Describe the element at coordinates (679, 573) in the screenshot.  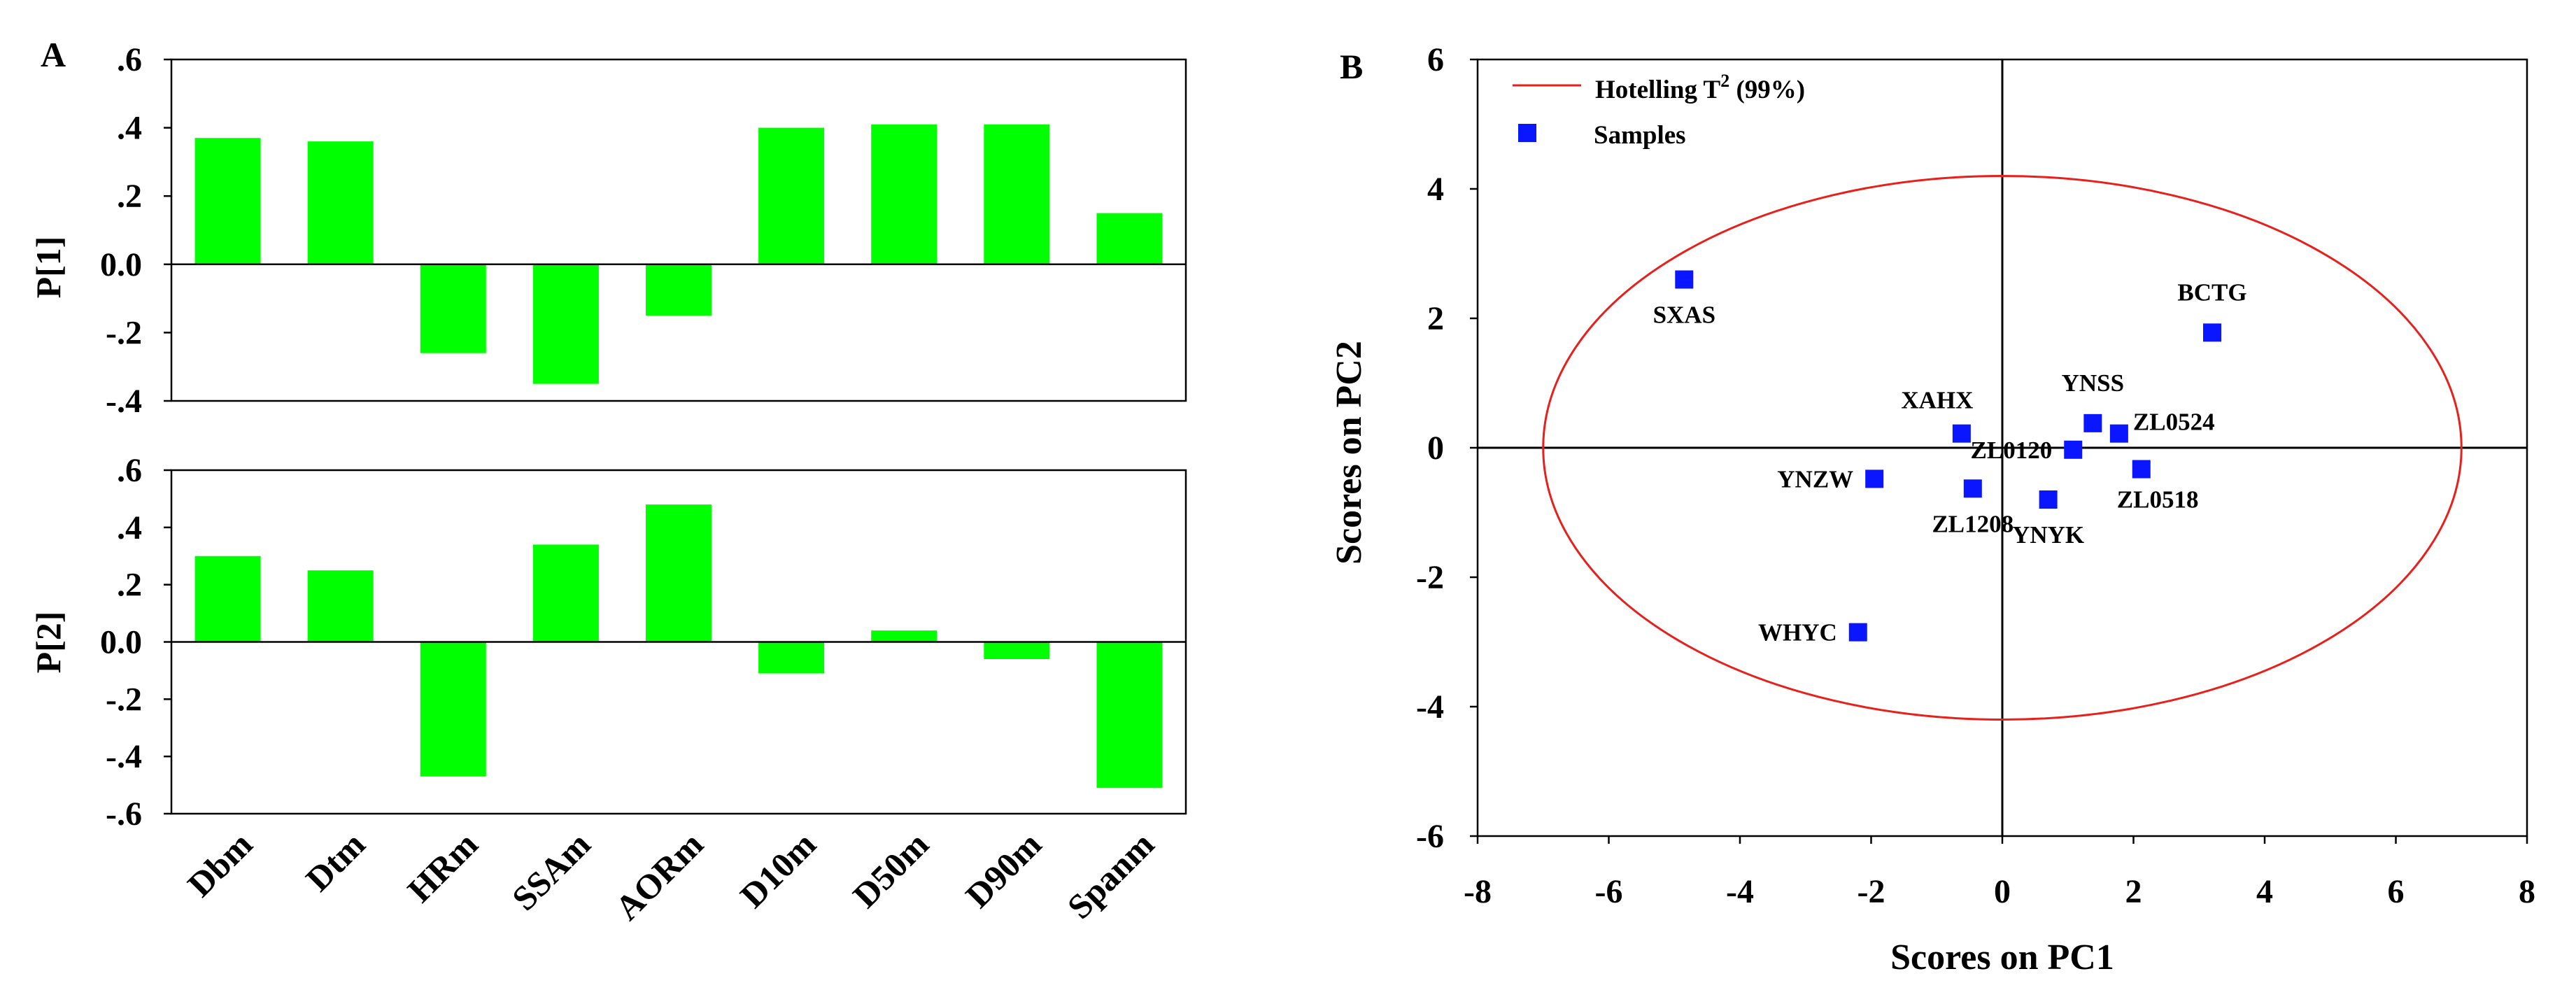
I see `p2-bar-aorm` at that location.